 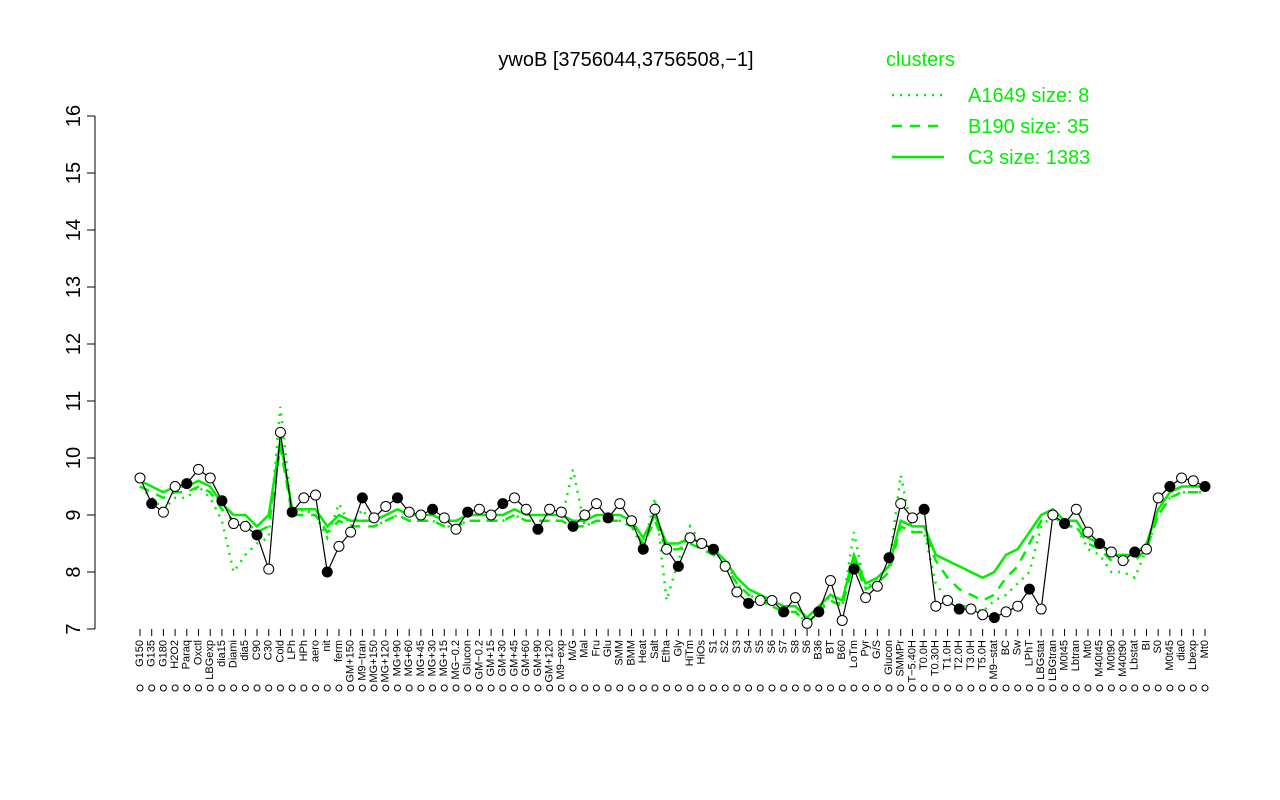 What do you see at coordinates (901, 658) in the screenshot?
I see `x-tick-label: SMMPr` at bounding box center [901, 658].